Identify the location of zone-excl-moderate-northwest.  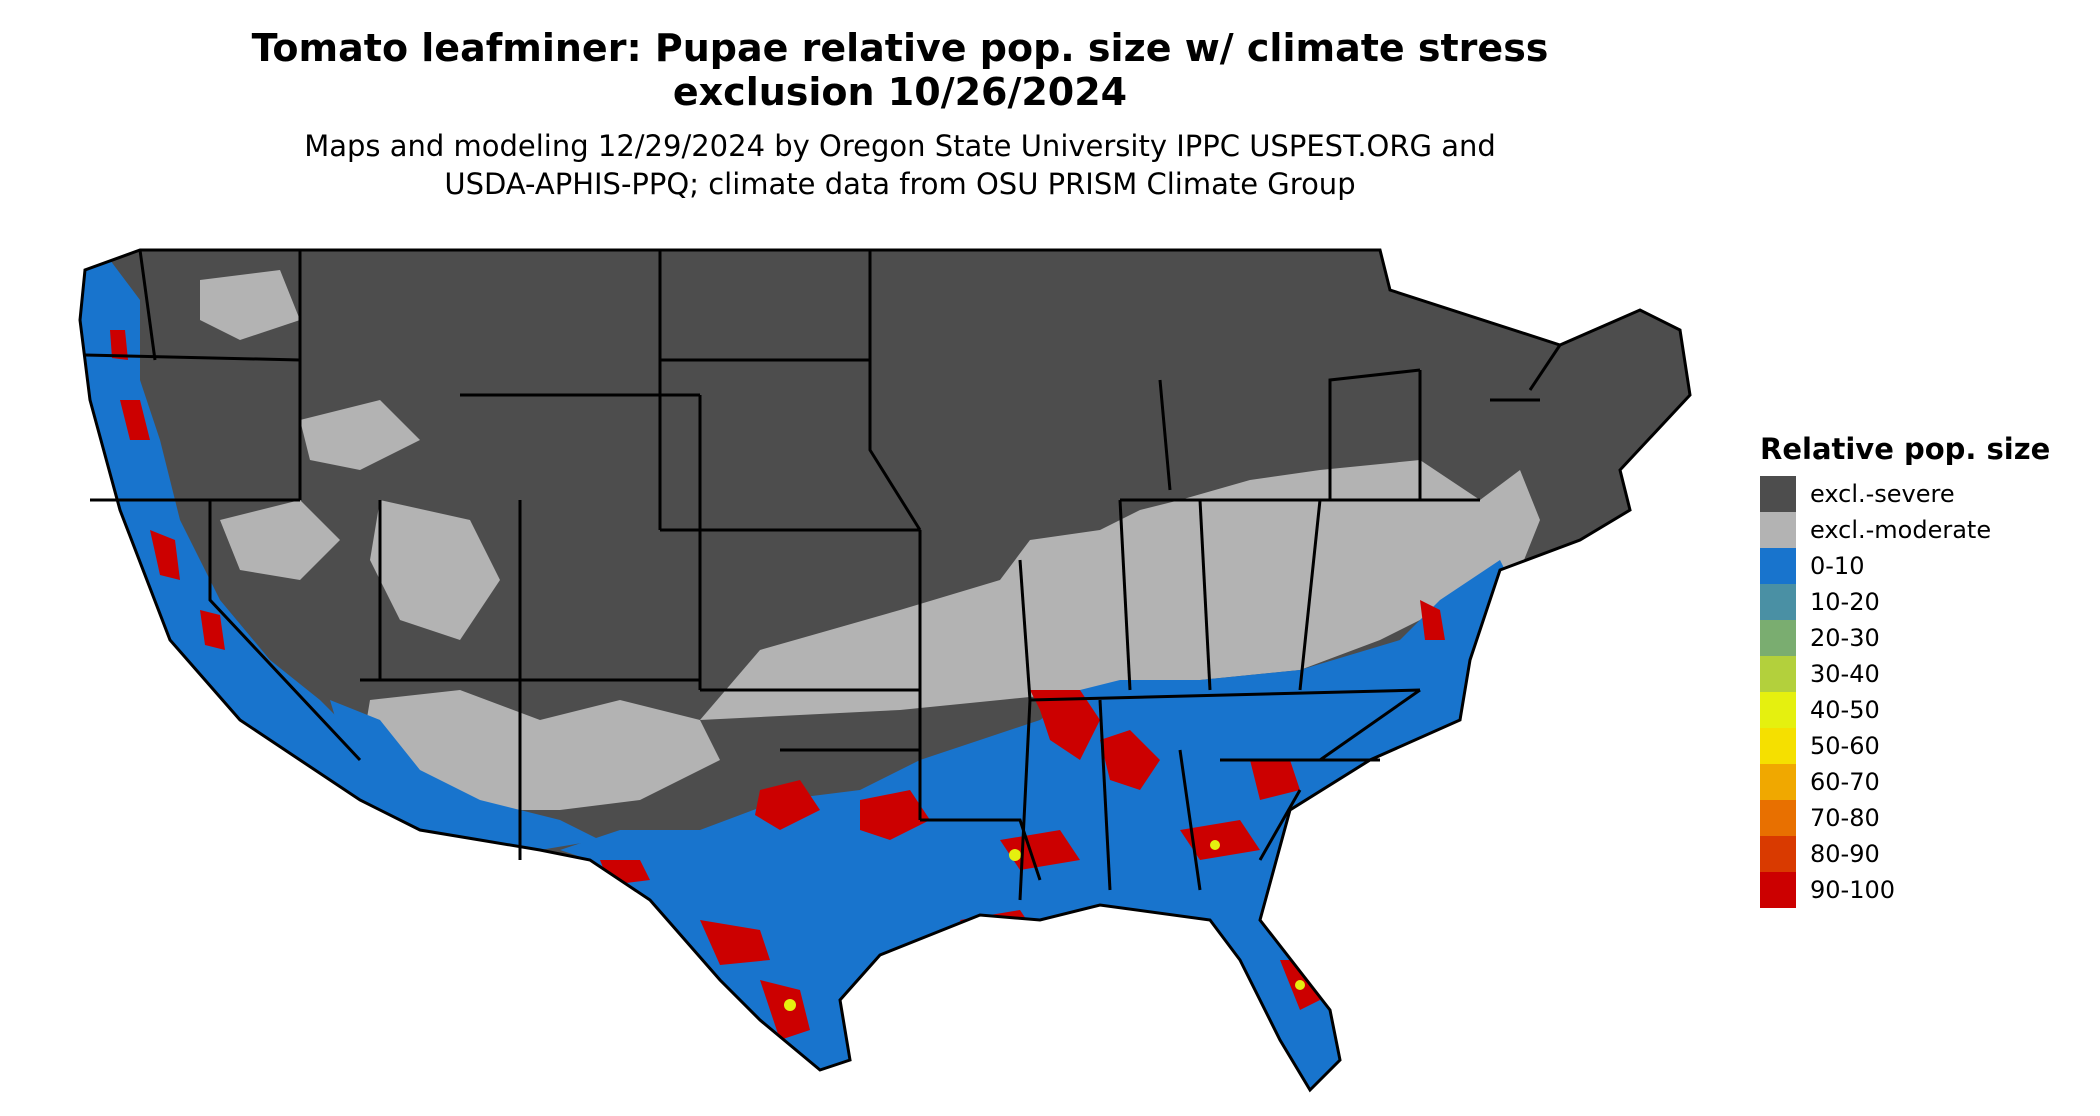
(250, 305).